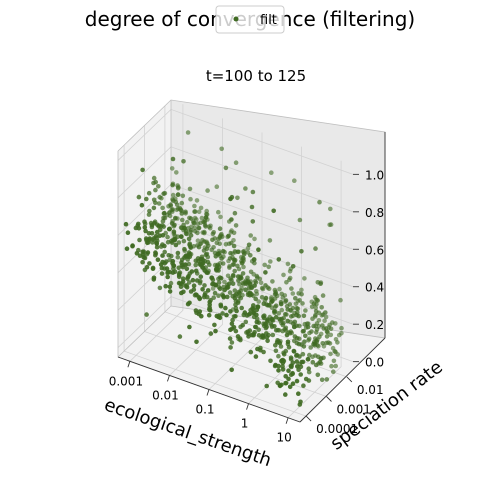 This screenshot has width=500, height=504. Describe the element at coordinates (374, 288) in the screenshot. I see `z-tick-label-2: 0.4` at that location.